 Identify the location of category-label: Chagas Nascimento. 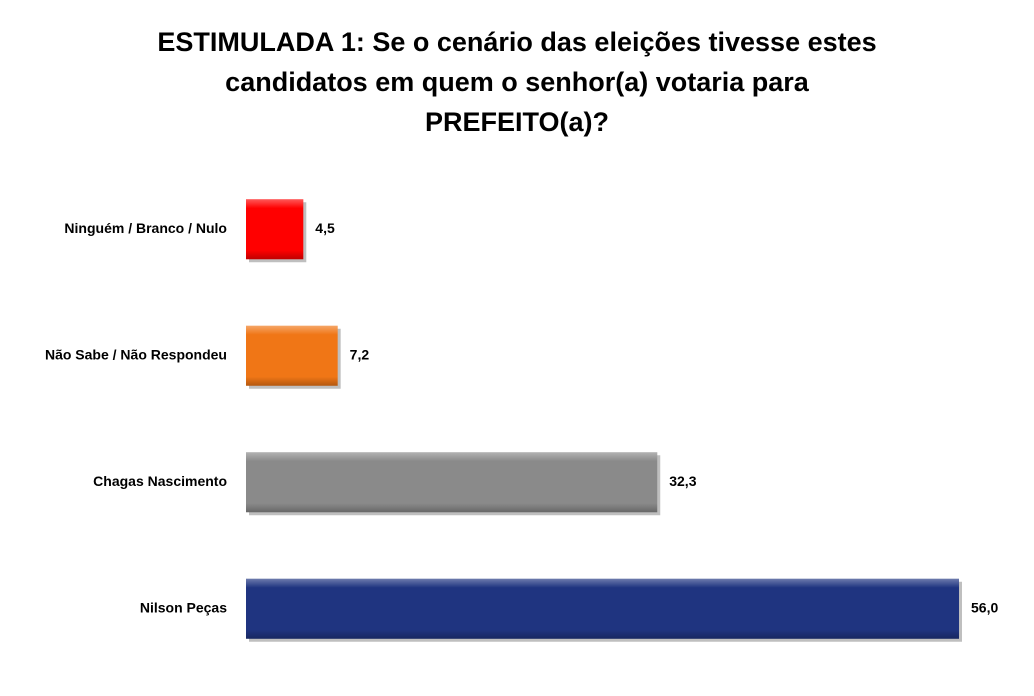
(160, 481).